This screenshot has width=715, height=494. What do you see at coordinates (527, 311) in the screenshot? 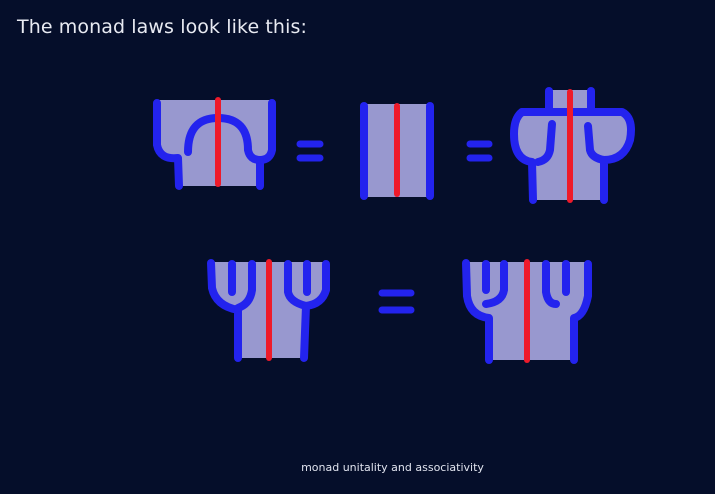
I see `associativity-right-diagram` at bounding box center [527, 311].